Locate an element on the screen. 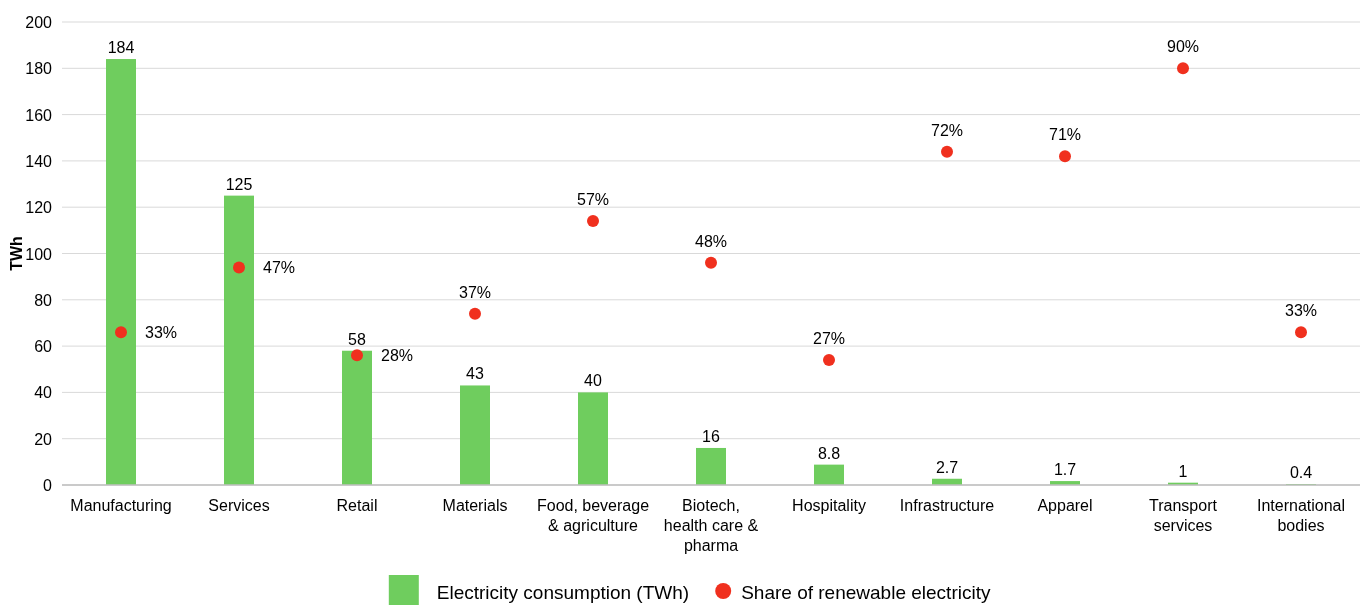  data-label: 16 is located at coordinates (711, 436).